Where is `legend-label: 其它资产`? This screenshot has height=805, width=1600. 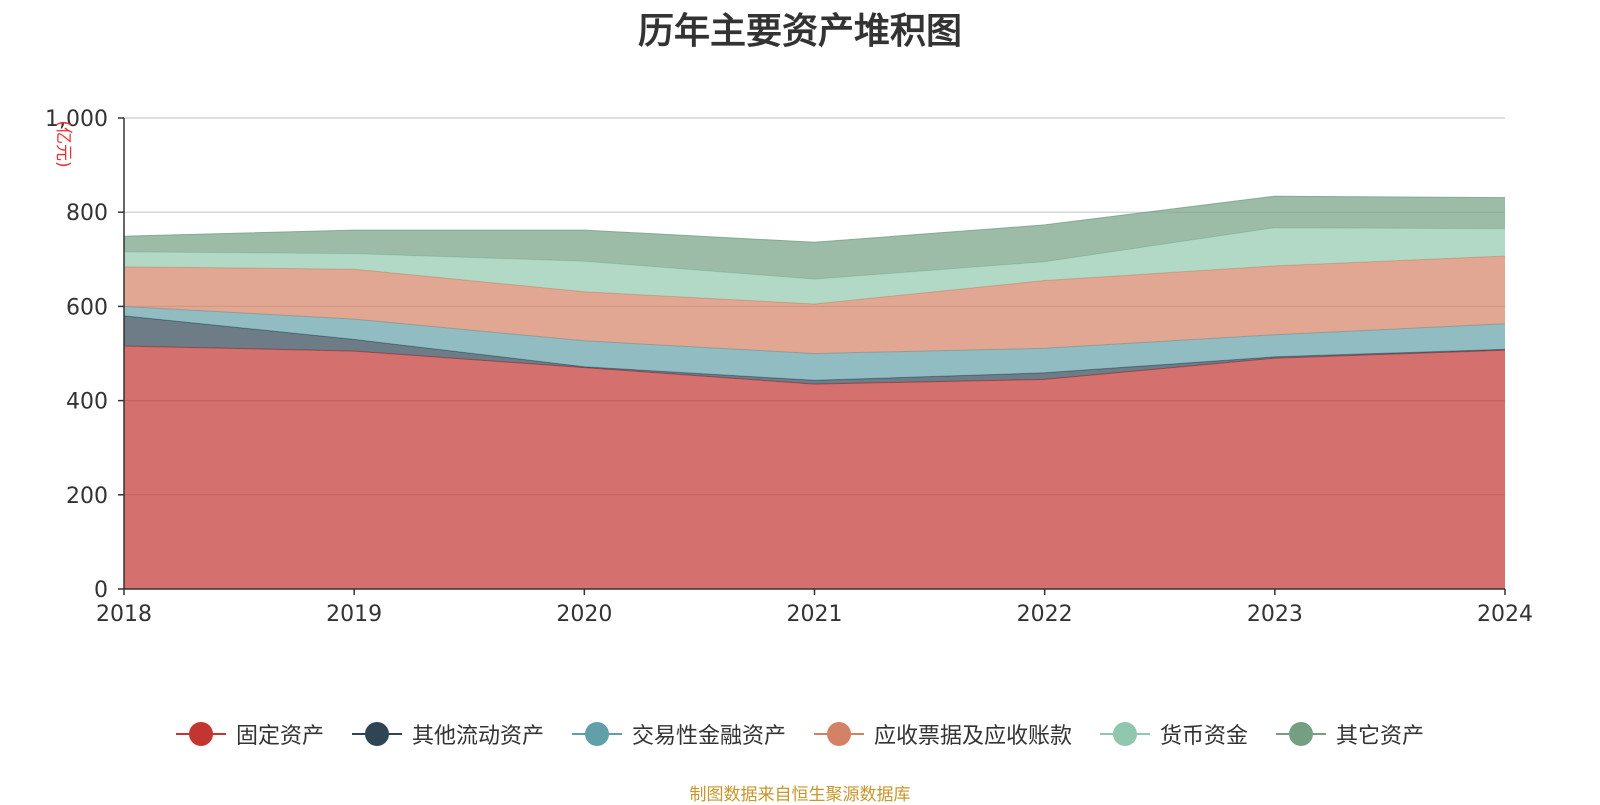
legend-label: 其它资产 is located at coordinates (1380, 736).